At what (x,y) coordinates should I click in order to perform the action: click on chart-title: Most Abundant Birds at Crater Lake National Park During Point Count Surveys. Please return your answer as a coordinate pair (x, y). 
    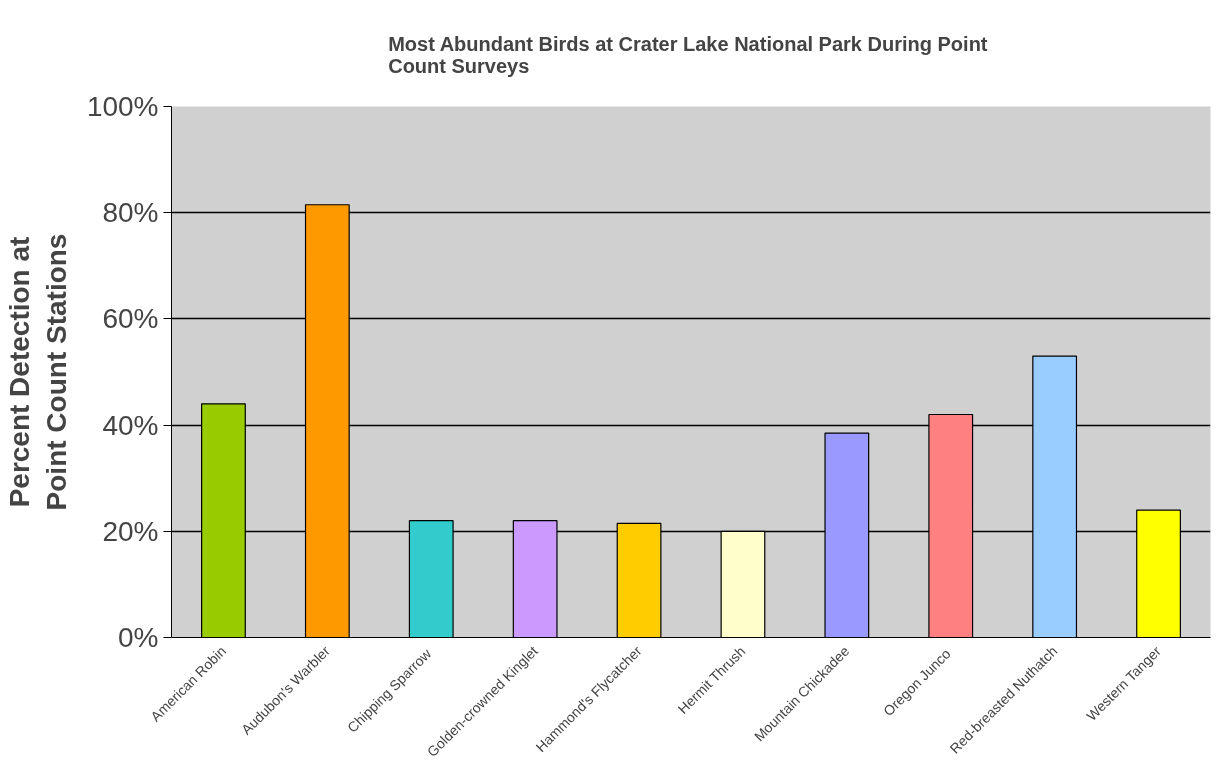
    Looking at the image, I should click on (688, 54).